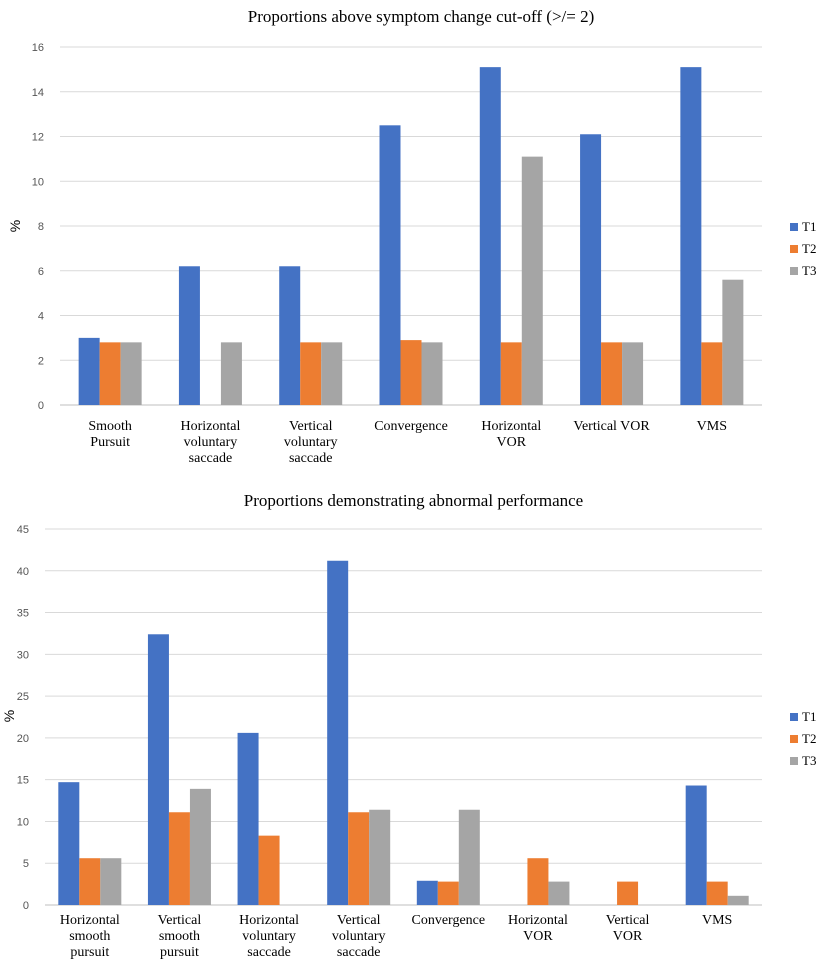 This screenshot has height=978, width=829. Describe the element at coordinates (41, 272) in the screenshot. I see `y-tick-label: 6` at that location.